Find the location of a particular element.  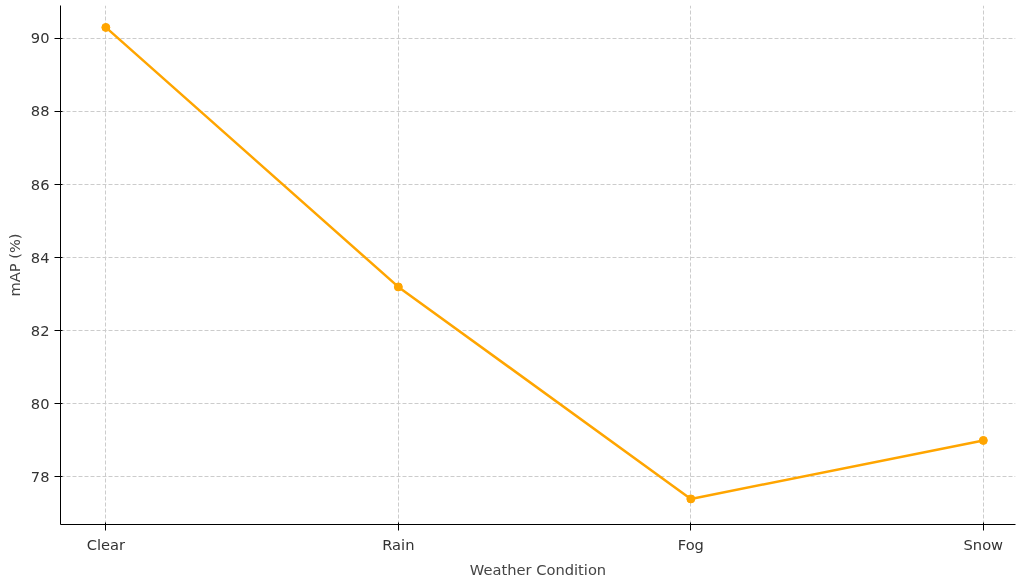

y-tick-label: 80 is located at coordinates (40, 403).